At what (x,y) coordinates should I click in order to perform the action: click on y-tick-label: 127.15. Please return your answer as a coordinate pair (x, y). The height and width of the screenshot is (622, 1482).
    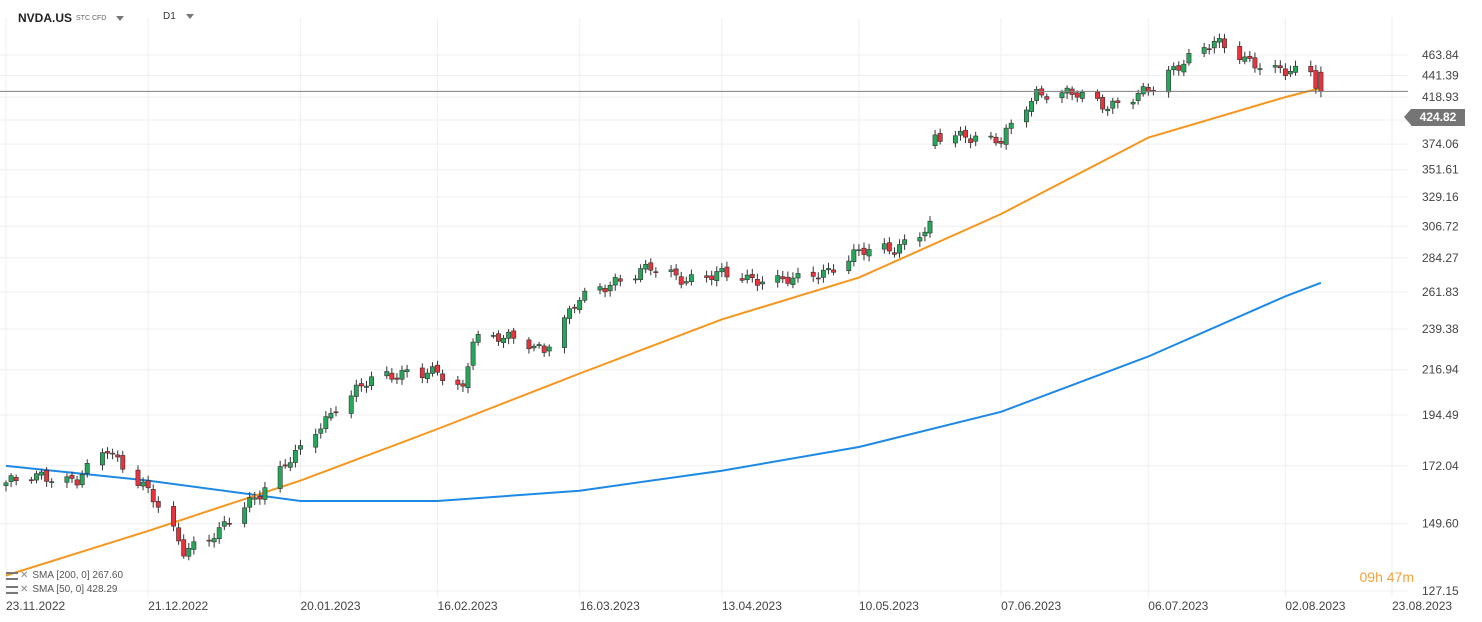
    Looking at the image, I should click on (1440, 591).